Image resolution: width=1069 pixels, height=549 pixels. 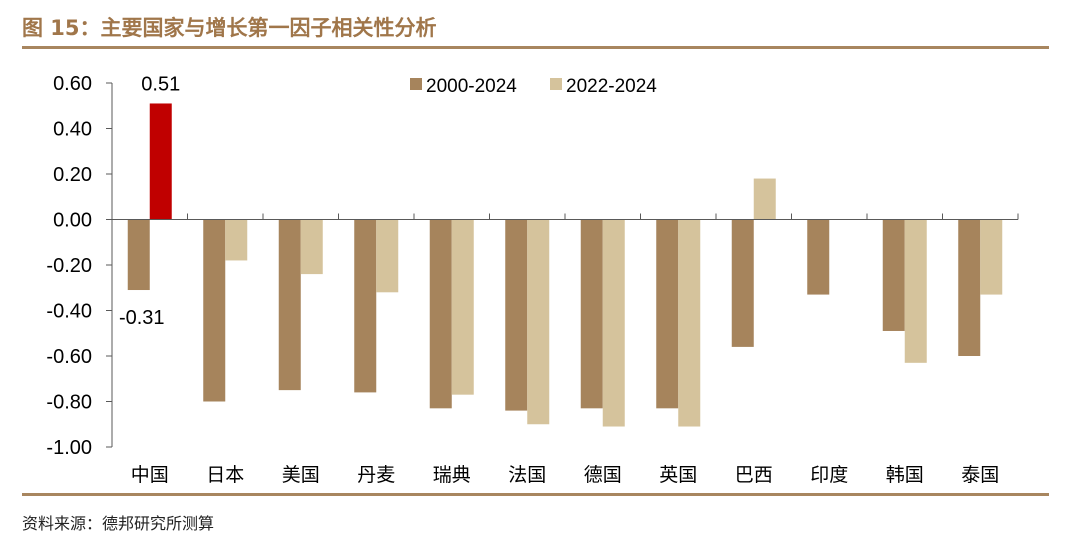 What do you see at coordinates (118, 523) in the screenshot?
I see `source-note: 资料来源：德邦研究所测算` at bounding box center [118, 523].